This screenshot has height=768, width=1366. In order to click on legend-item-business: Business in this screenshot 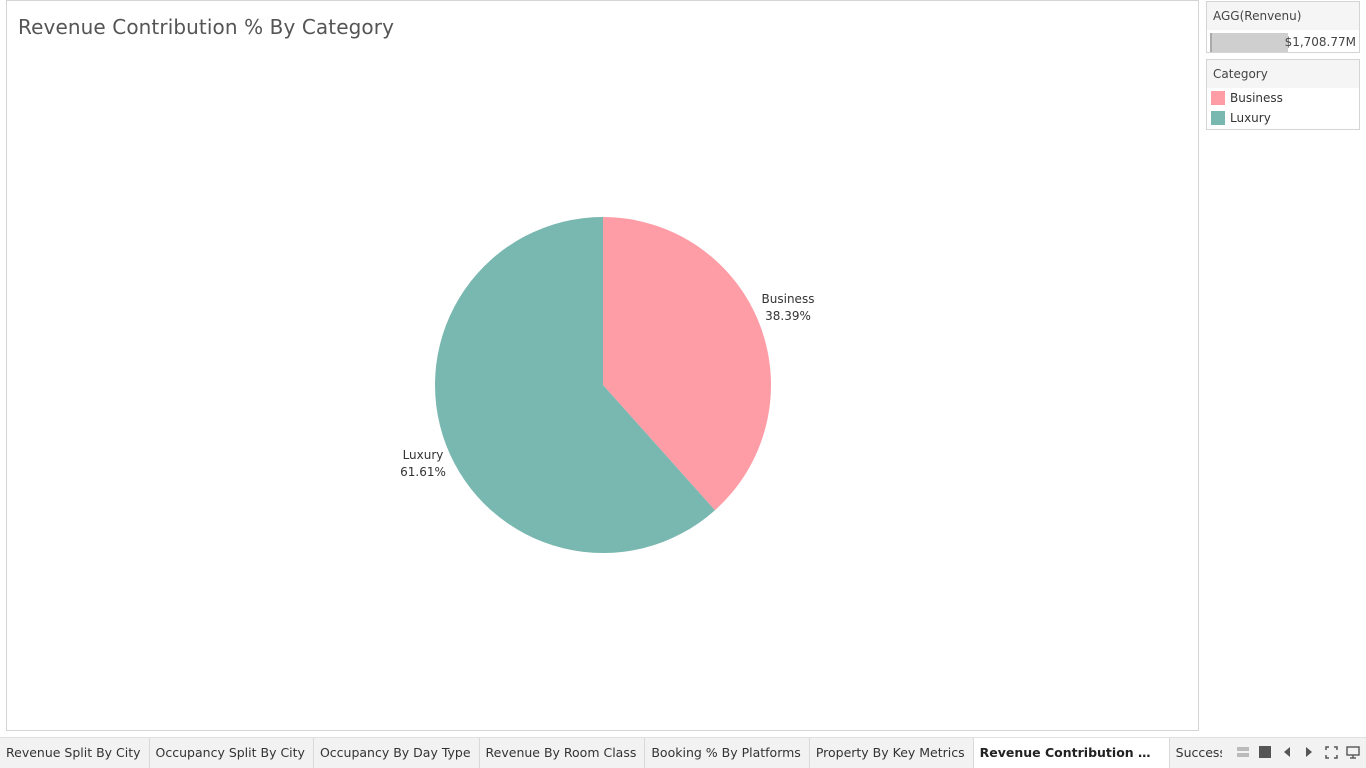, I will do `click(1283, 98)`.